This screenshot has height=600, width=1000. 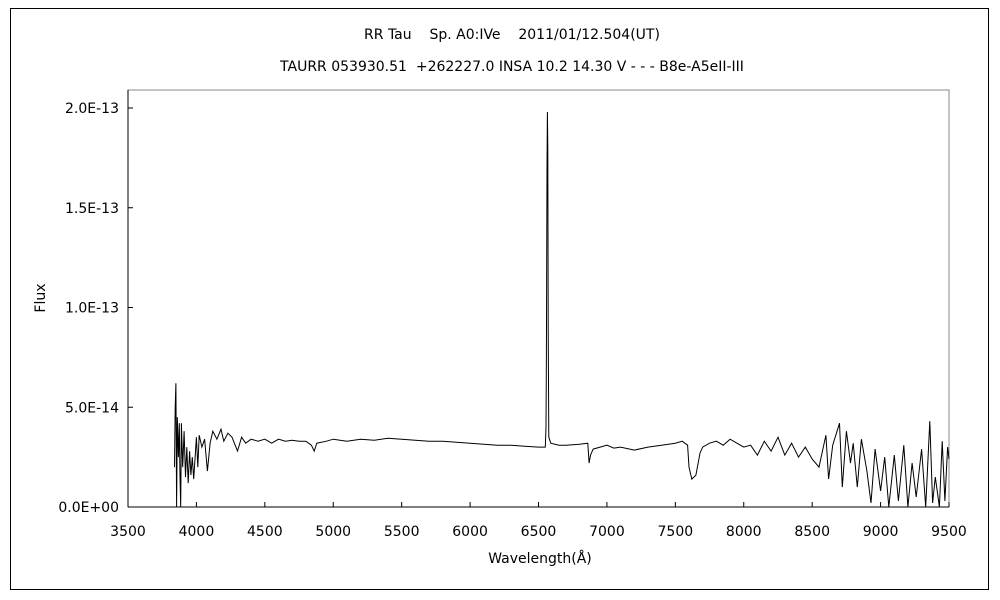 What do you see at coordinates (607, 532) in the screenshot?
I see `x-tick-label: 7000` at bounding box center [607, 532].